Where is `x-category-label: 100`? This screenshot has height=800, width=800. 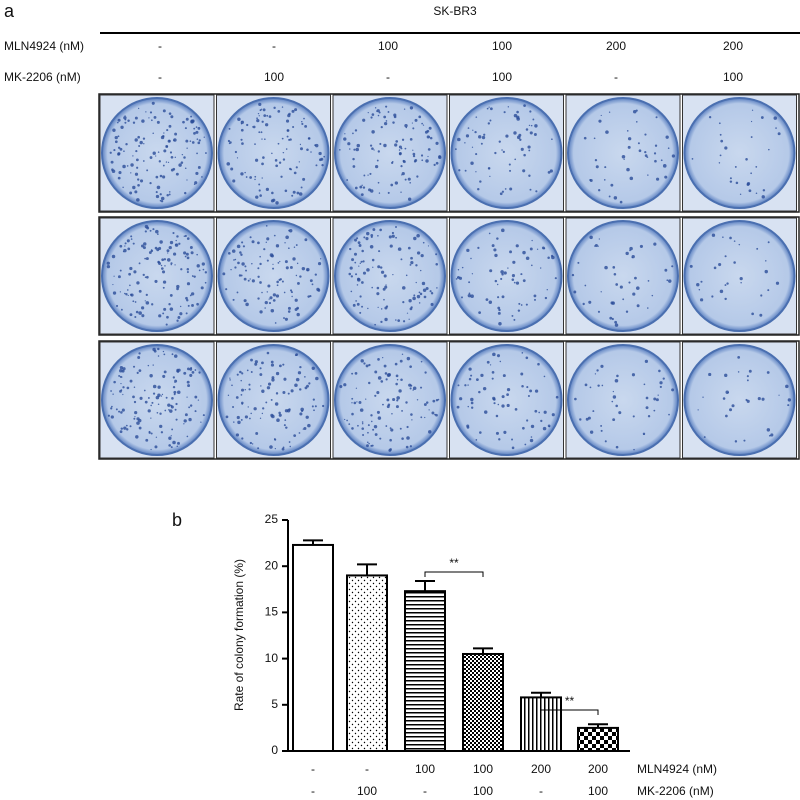 x-category-label: 100 is located at coordinates (483, 769).